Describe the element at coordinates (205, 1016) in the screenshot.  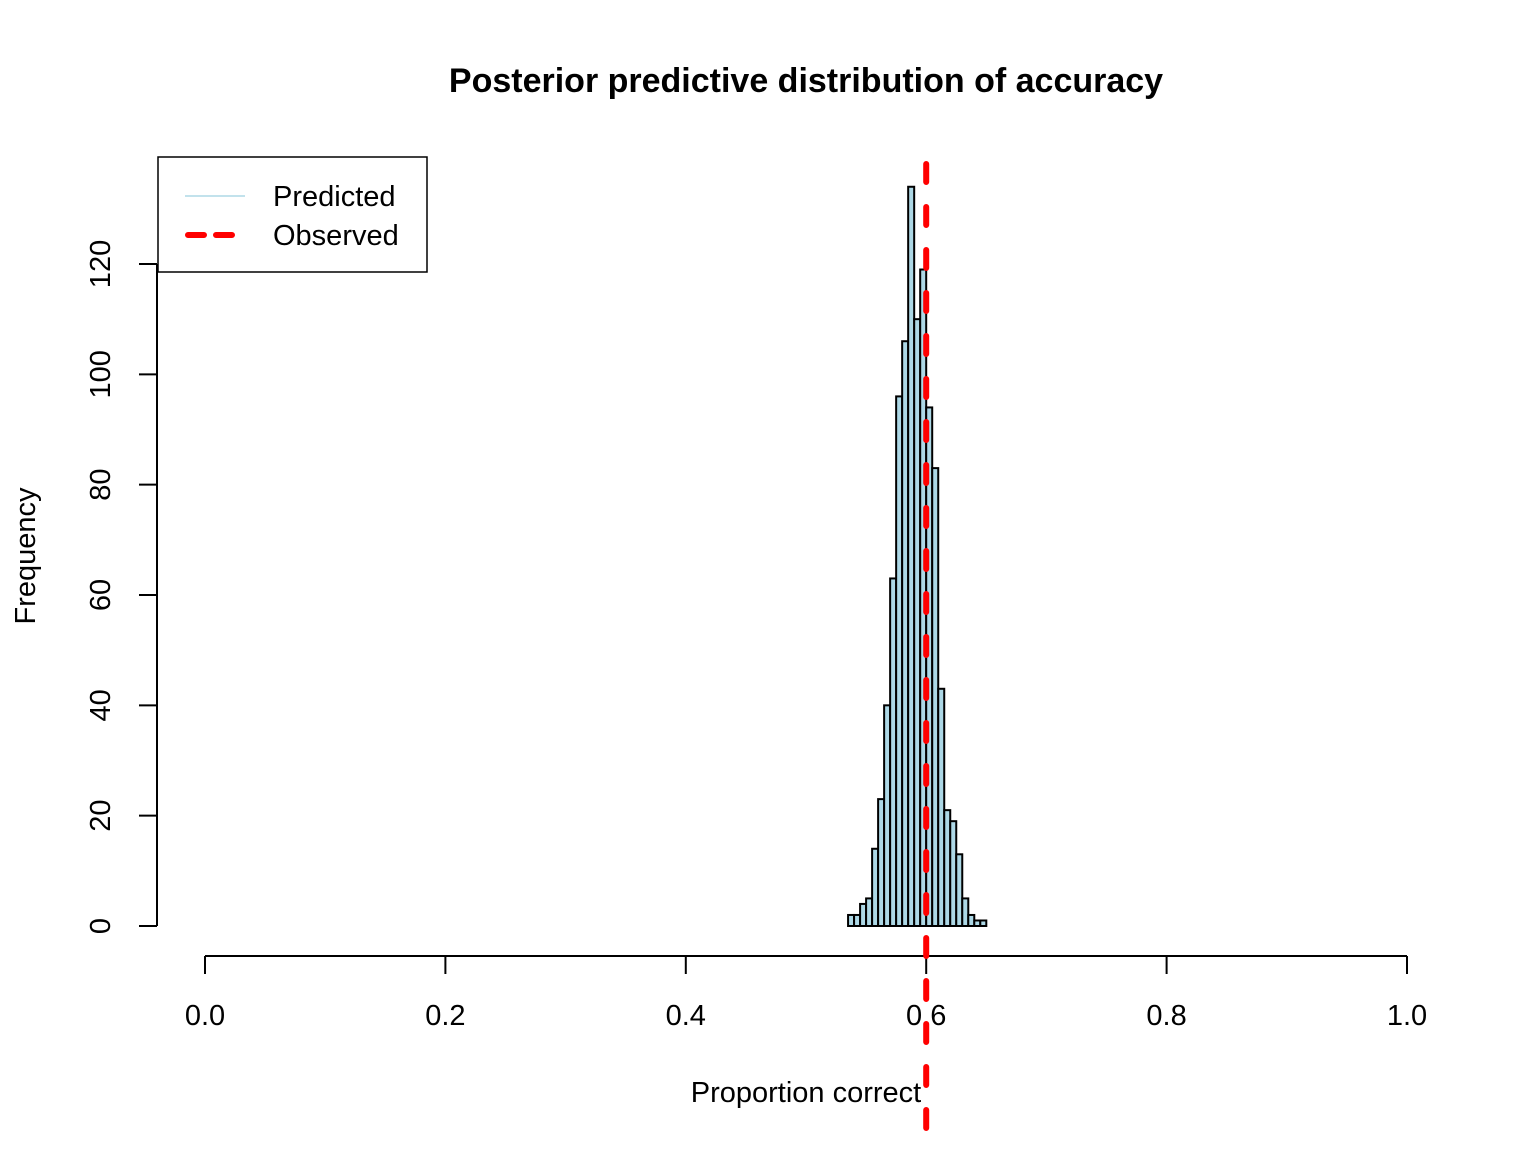
I see `x-tick-label: 0.0` at that location.